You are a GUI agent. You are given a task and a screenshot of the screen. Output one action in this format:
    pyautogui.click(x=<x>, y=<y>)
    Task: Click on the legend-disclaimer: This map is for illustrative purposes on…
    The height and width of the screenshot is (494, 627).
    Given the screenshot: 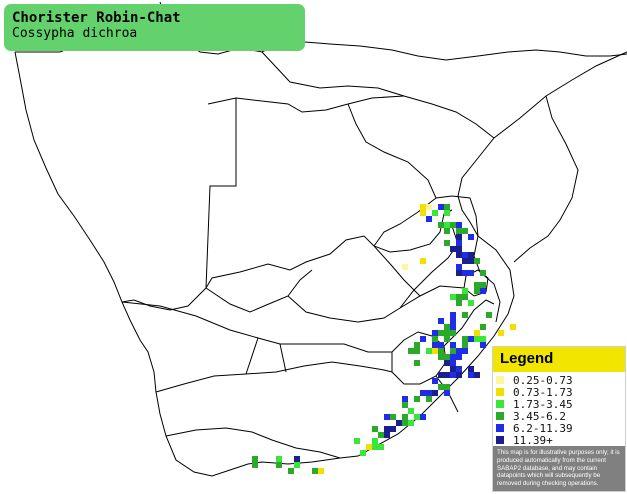 What is the action you would take?
    pyautogui.click(x=559, y=468)
    